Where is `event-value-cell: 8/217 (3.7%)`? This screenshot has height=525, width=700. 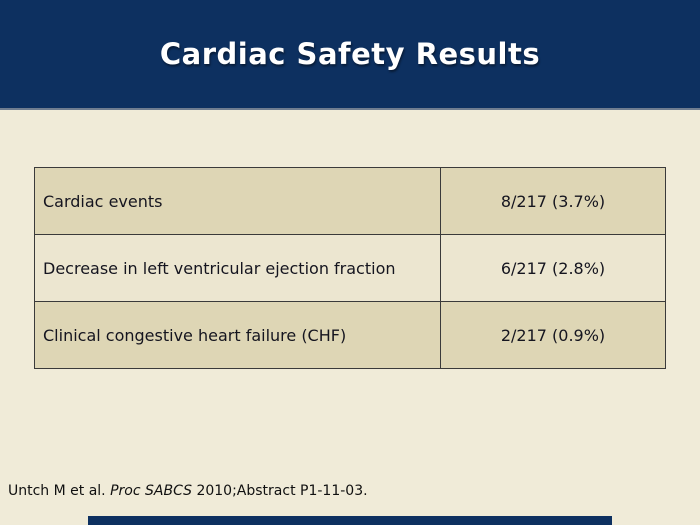
event-value-cell: 8/217 (3.7%) is located at coordinates (553, 201).